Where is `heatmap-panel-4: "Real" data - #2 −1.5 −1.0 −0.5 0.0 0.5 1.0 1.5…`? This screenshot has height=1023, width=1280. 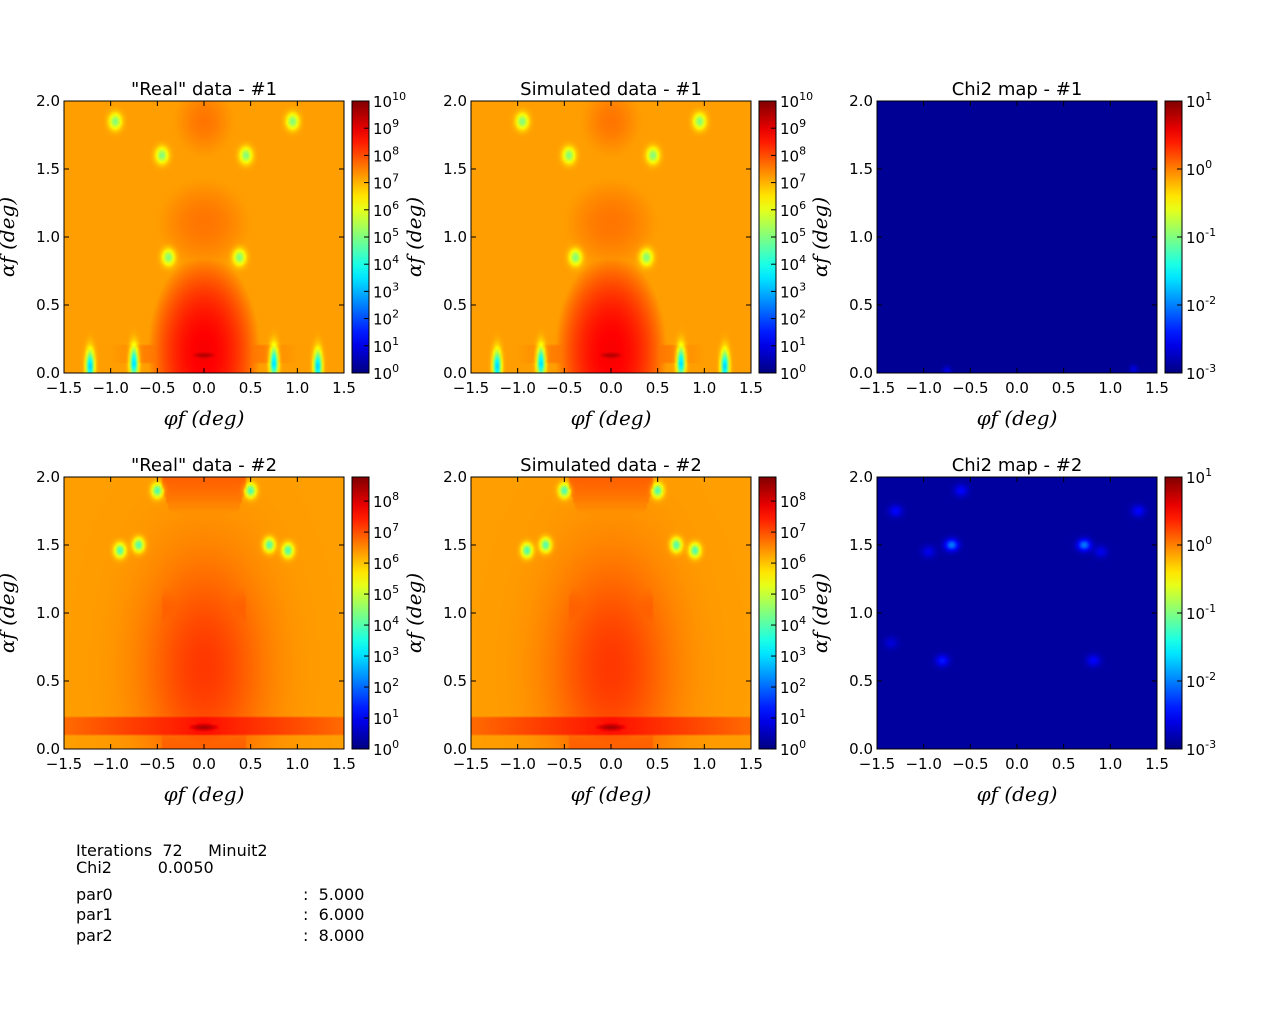 heatmap-panel-4: "Real" data - #2 −1.5 −1.0 −0.5 0.0 0.5 1.0 1.5… is located at coordinates (199, 630).